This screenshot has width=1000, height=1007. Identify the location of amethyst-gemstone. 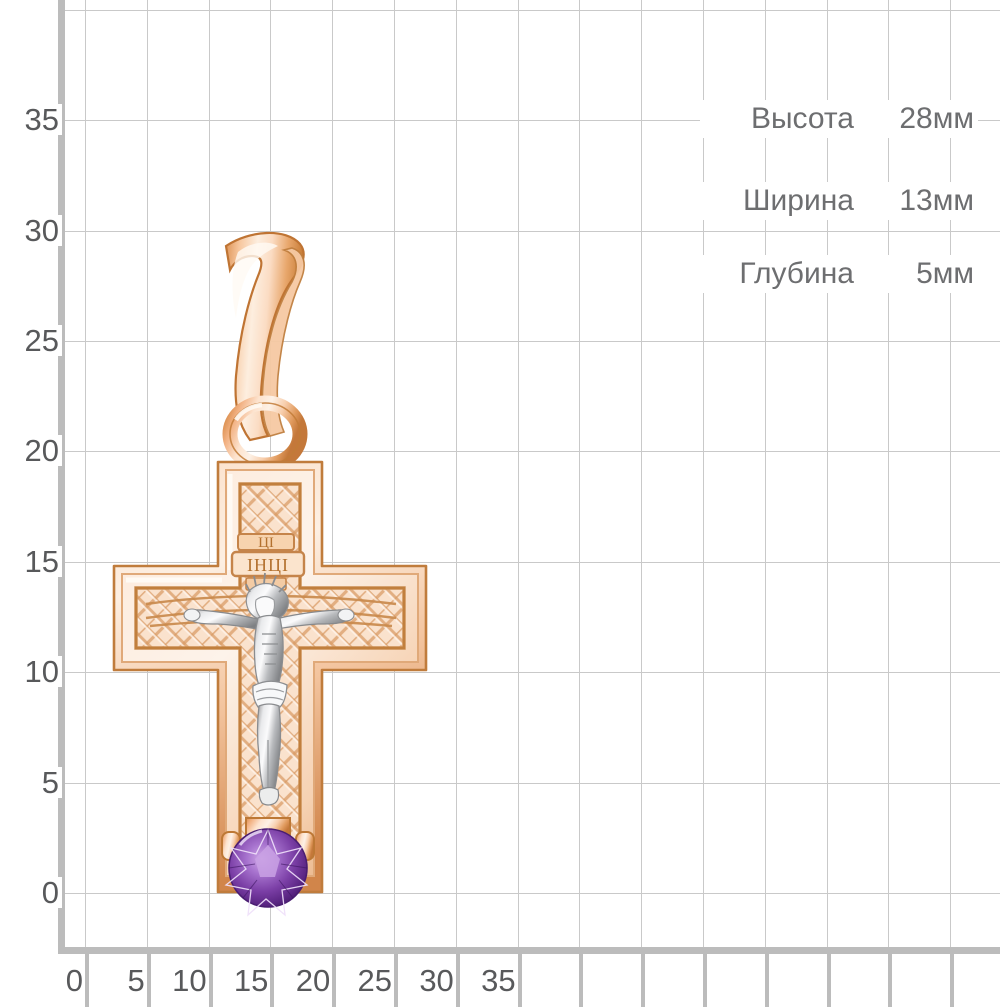
(266, 872).